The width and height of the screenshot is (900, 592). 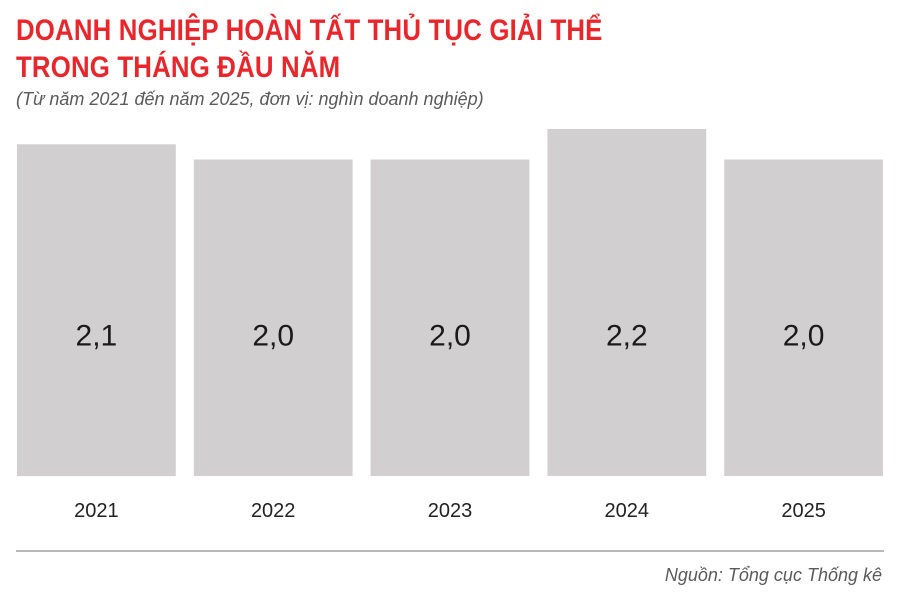 I want to click on bar-value-label-2023: 2,0, so click(x=450, y=336).